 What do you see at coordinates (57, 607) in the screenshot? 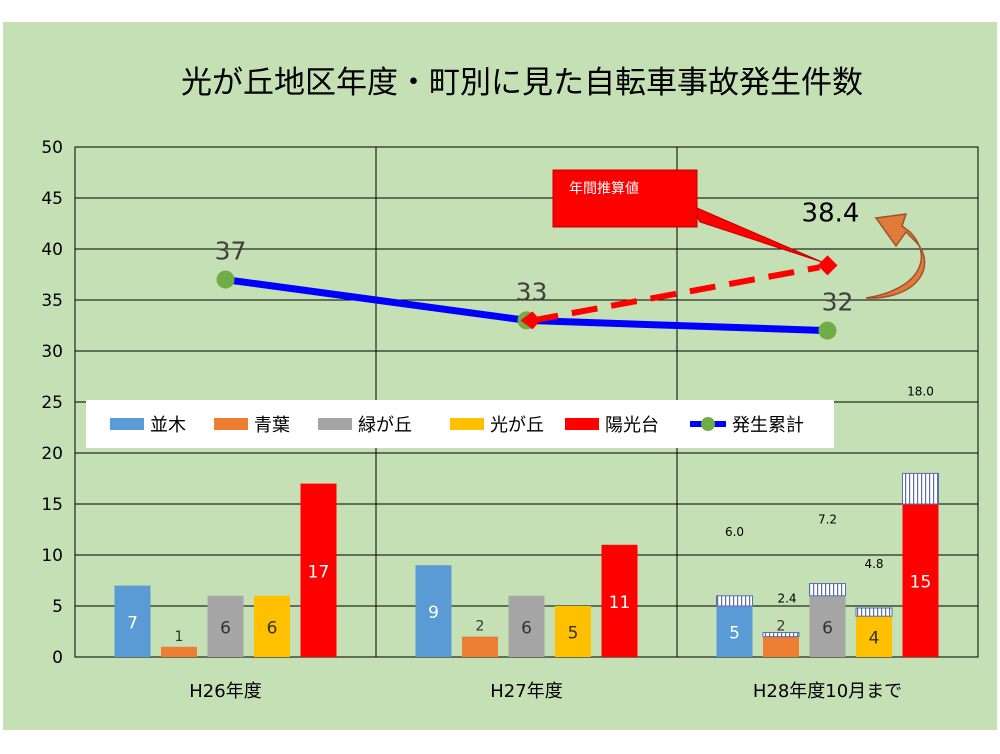
I see `y-tick-label: 5` at bounding box center [57, 607].